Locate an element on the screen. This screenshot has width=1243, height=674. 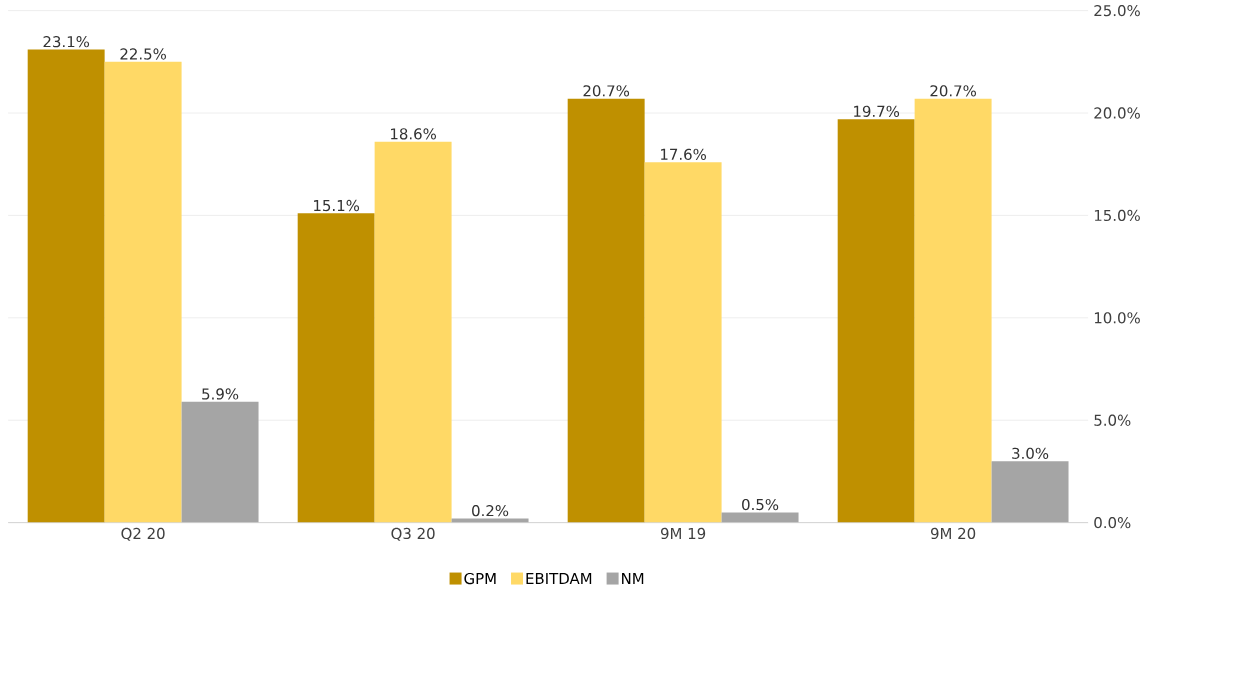
data-label: 5.9% is located at coordinates (220, 394).